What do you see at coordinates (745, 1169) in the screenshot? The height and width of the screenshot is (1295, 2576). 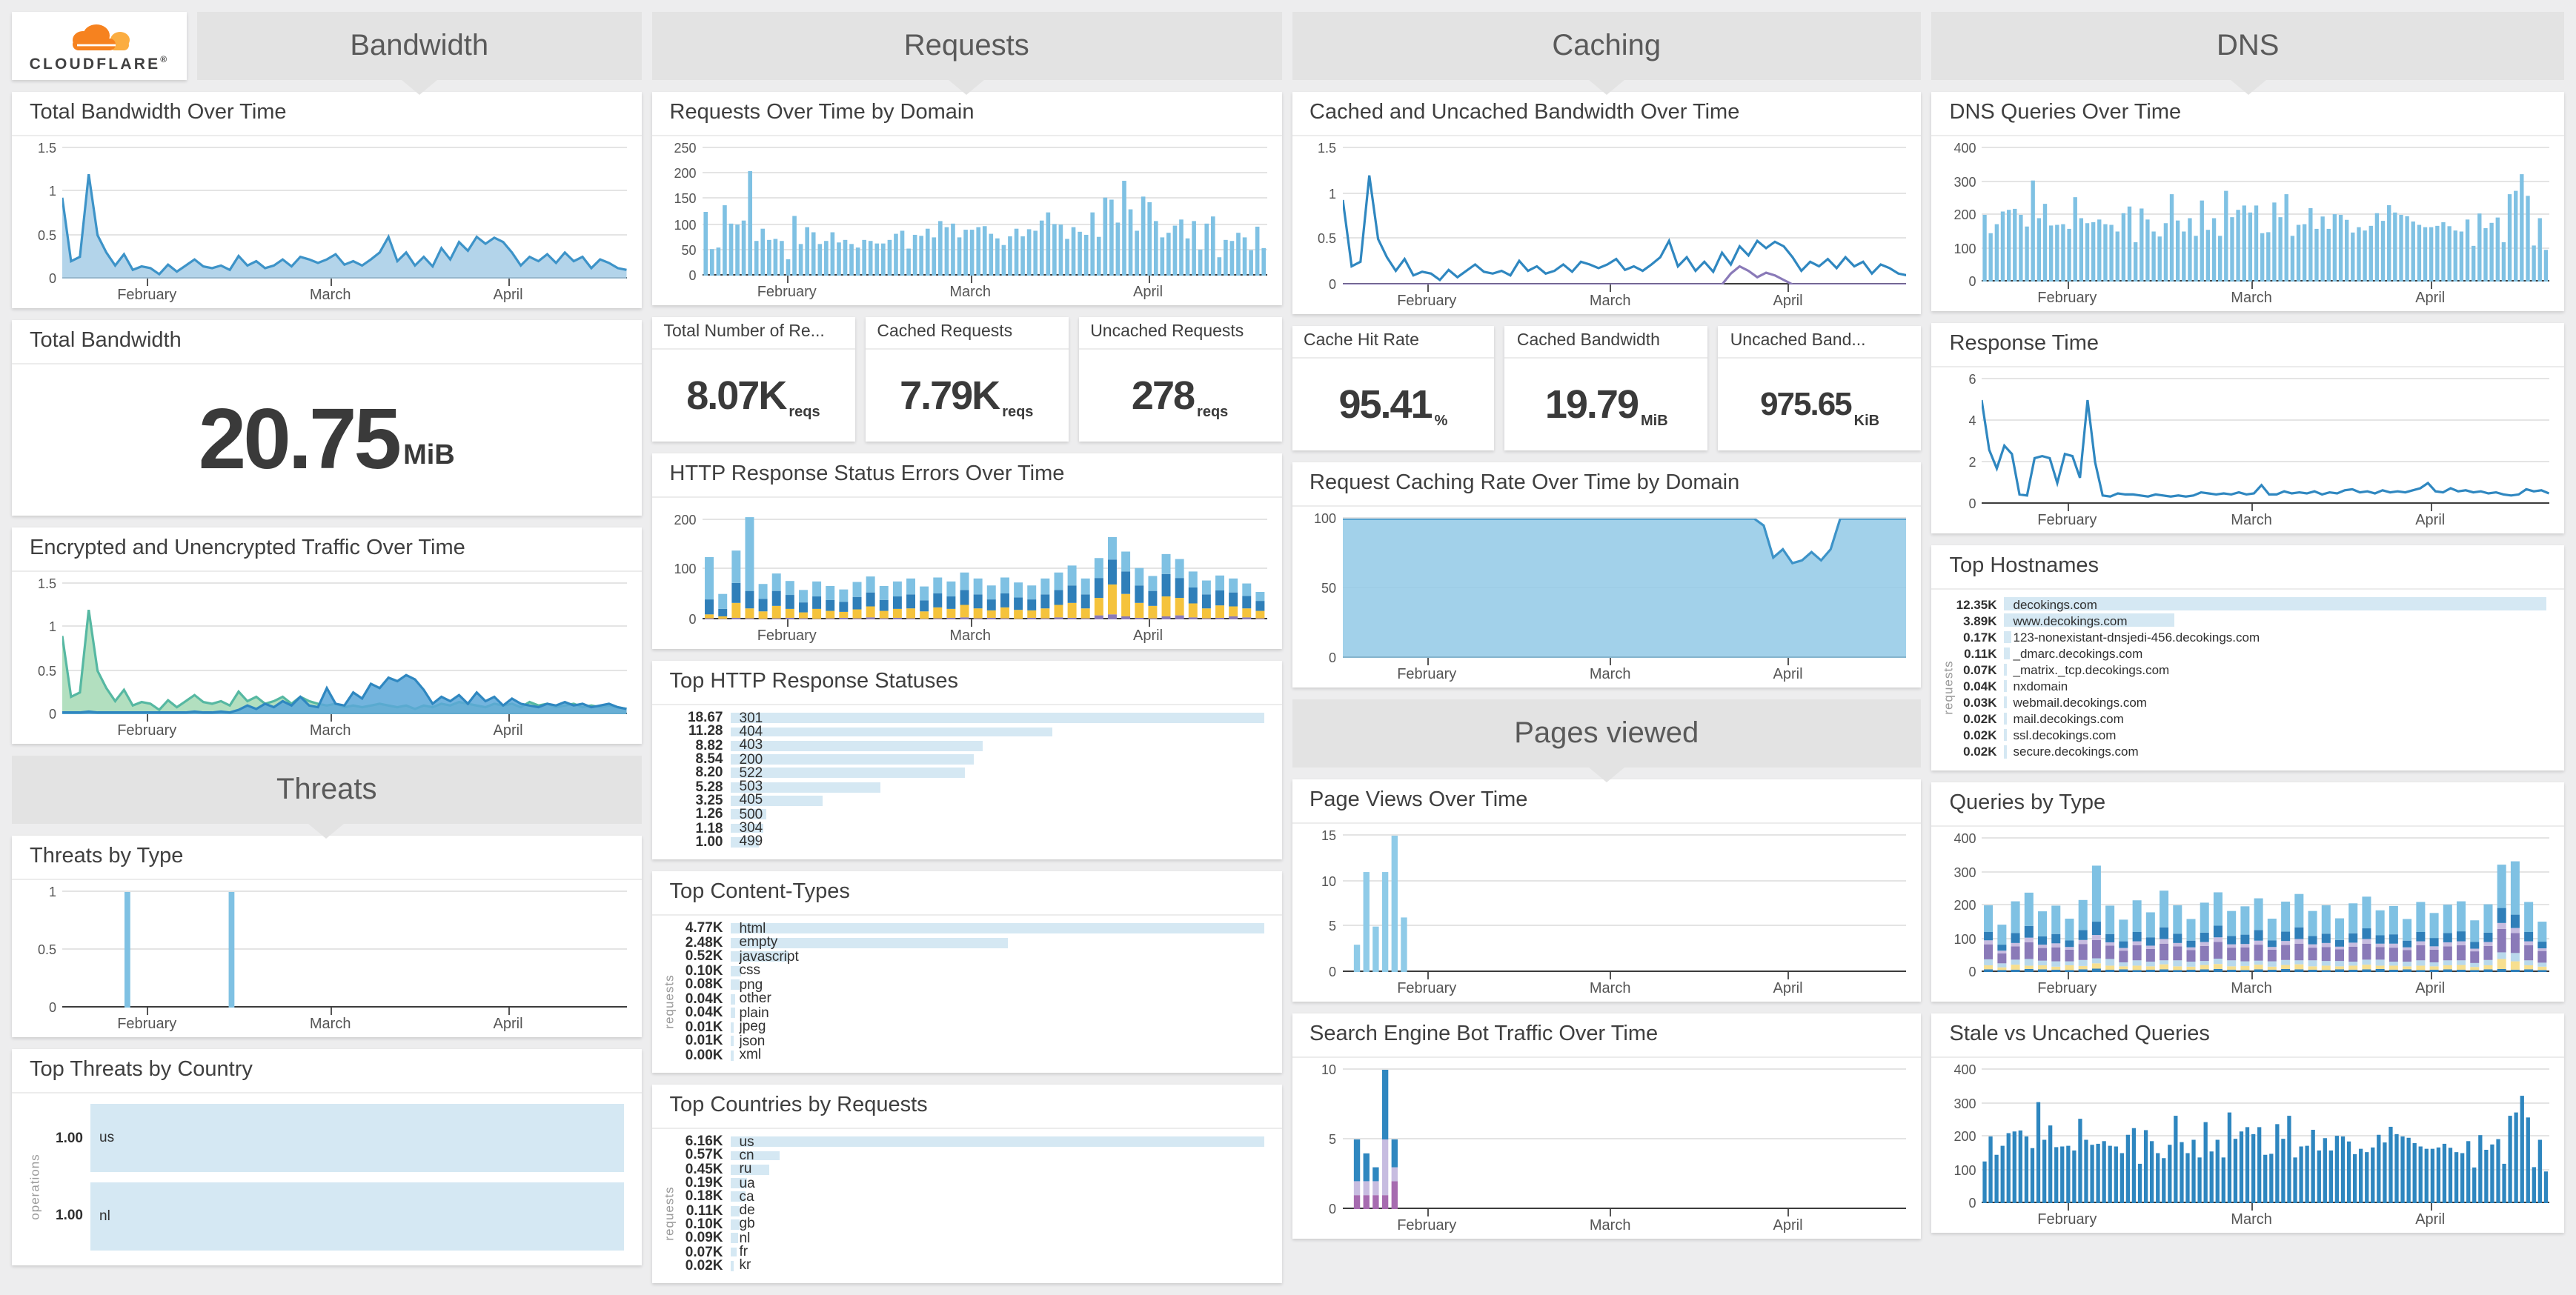 I see `row-label: ru` at bounding box center [745, 1169].